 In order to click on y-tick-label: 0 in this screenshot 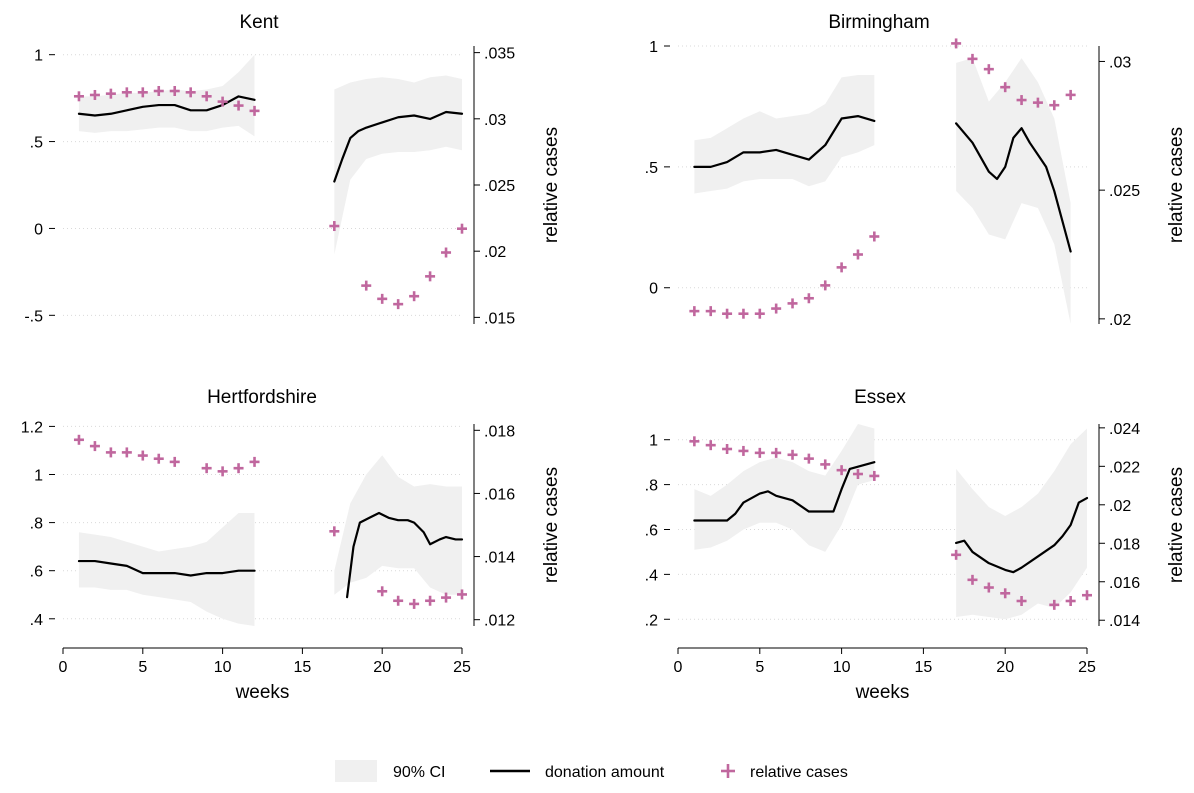, I will do `click(653, 289)`.